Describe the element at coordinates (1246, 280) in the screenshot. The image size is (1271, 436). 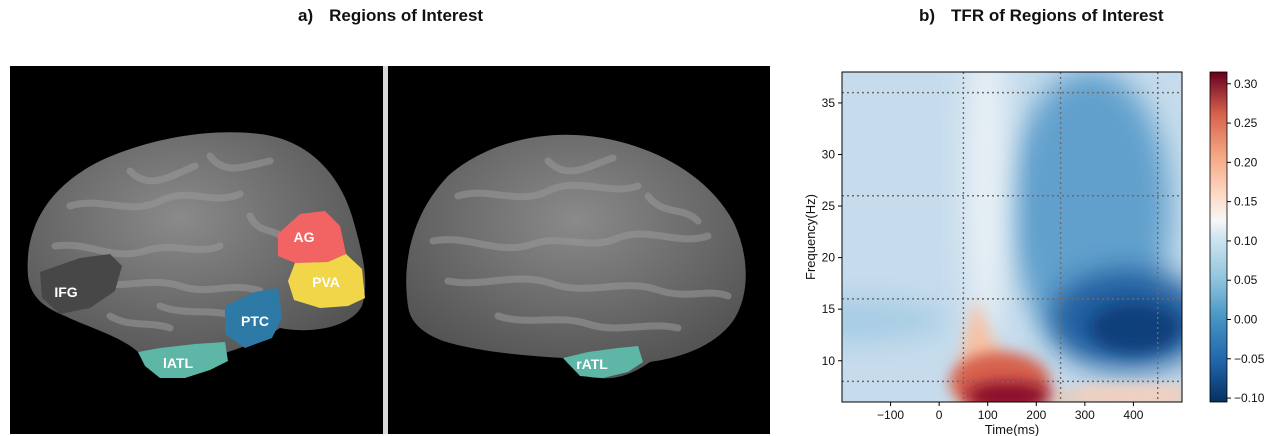
I see `colorbar-tick-label: 0.05` at that location.